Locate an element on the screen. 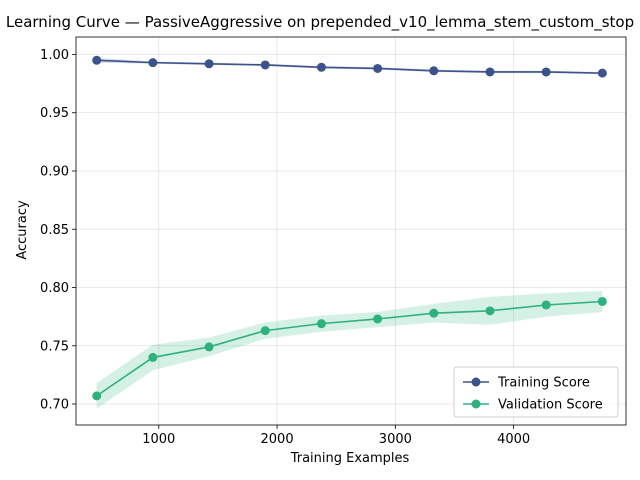 The image size is (640, 480). y-tick-label: 0.70 is located at coordinates (54, 405).